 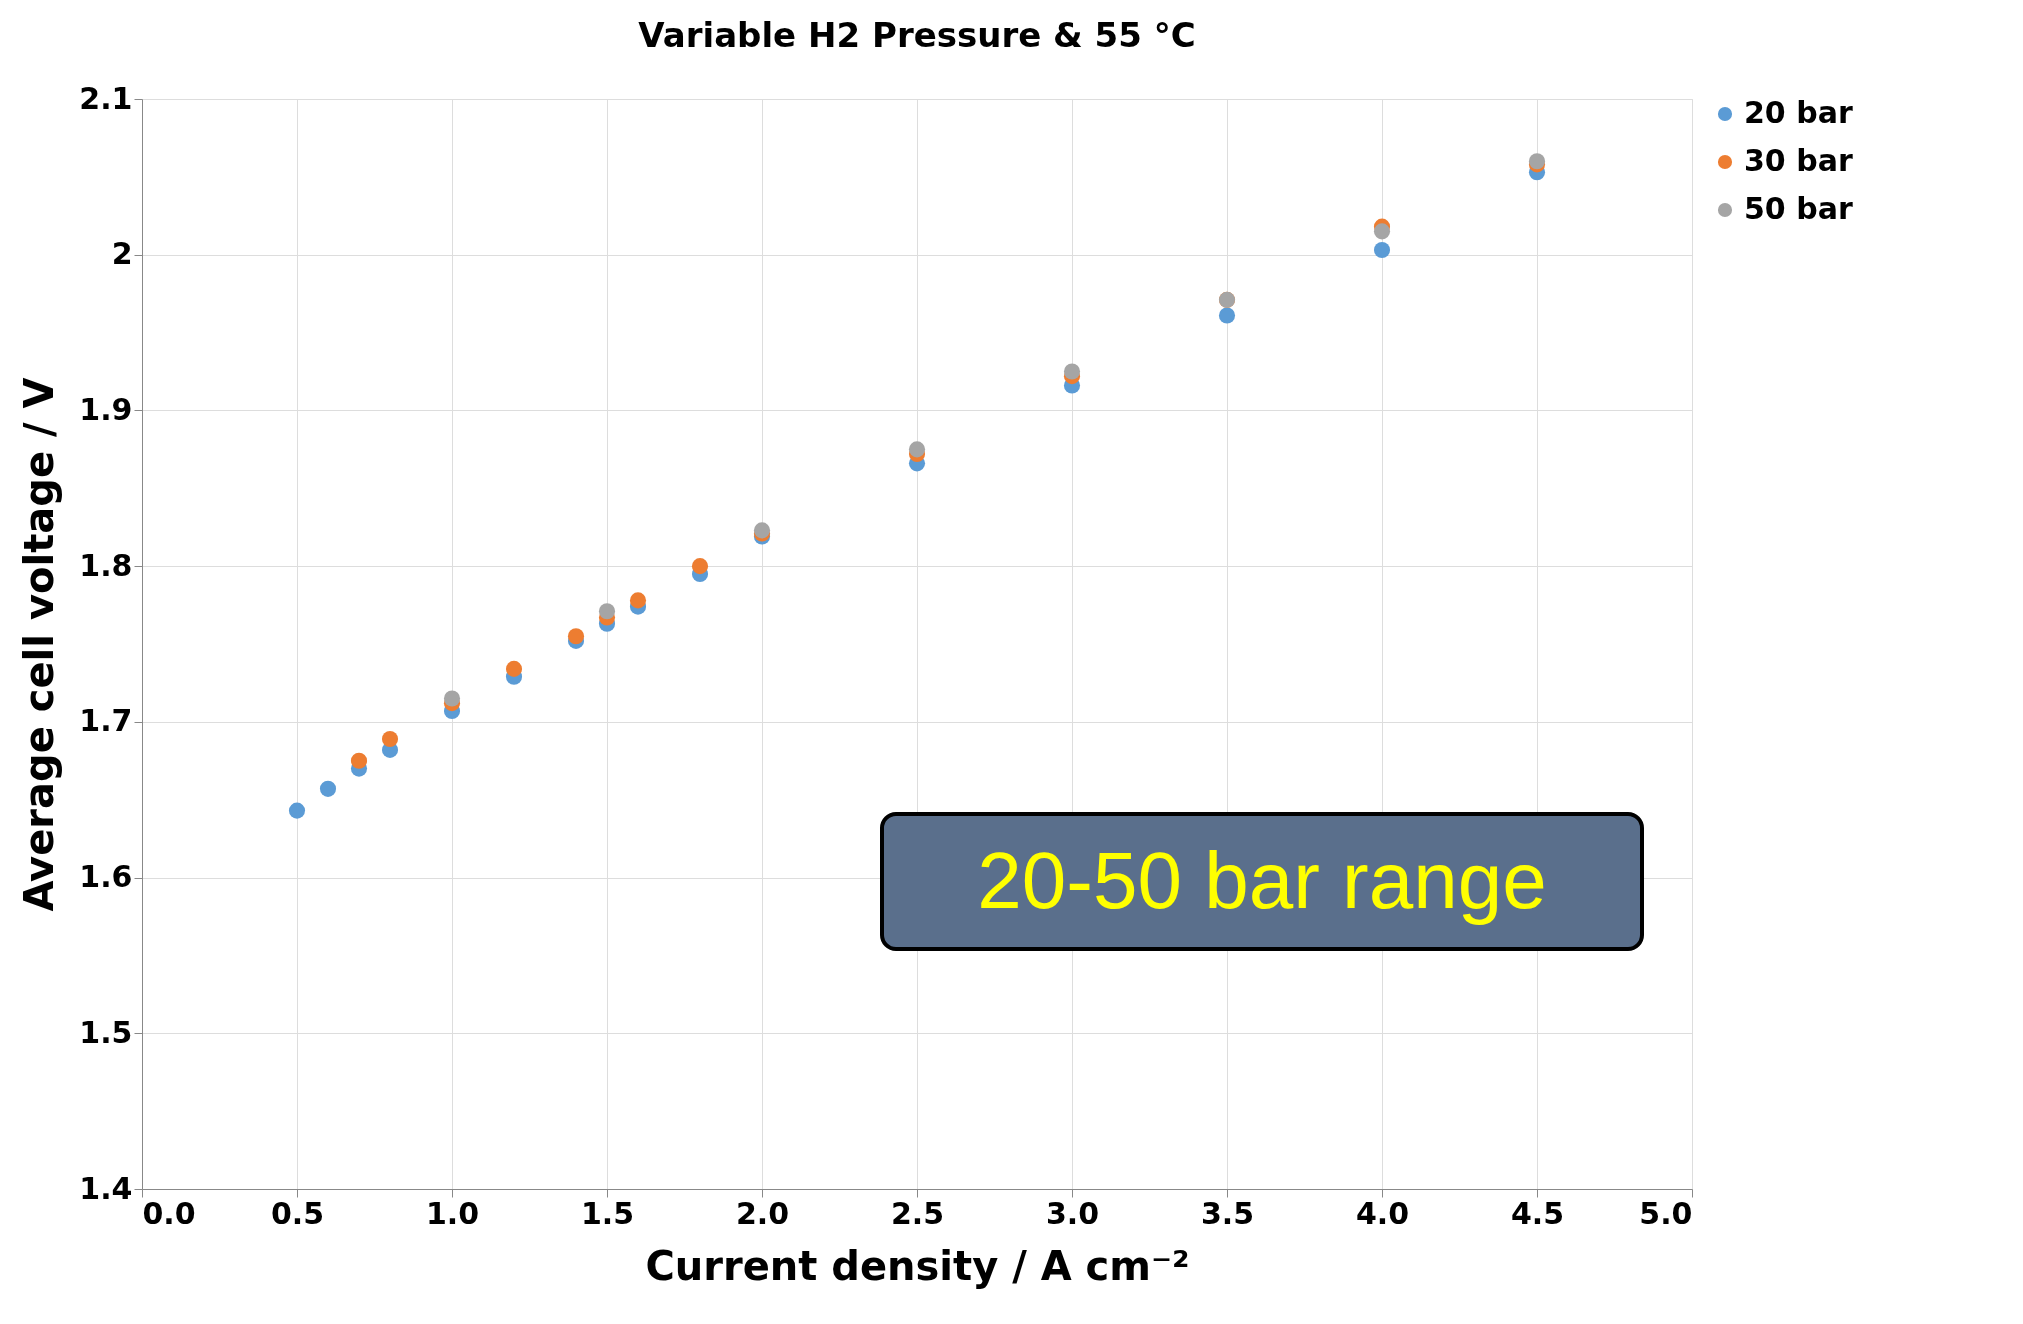 What do you see at coordinates (106, 409) in the screenshot?
I see `y-tick-label: 1.9` at bounding box center [106, 409].